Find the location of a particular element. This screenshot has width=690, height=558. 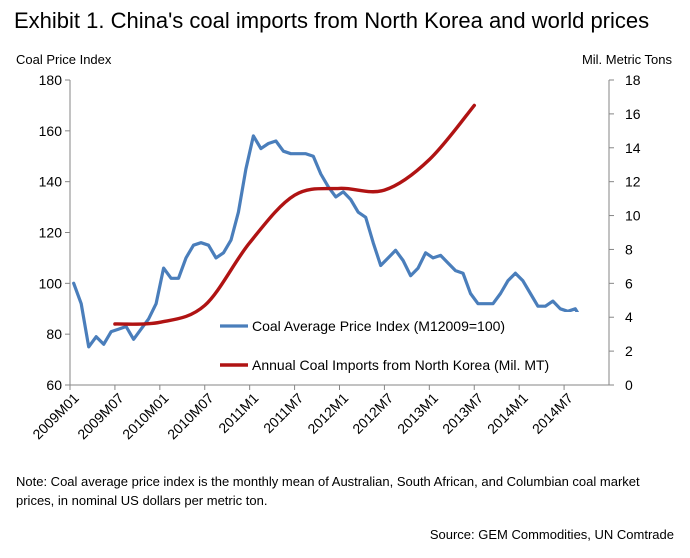

right-tick-label: 14 is located at coordinates (633, 148).